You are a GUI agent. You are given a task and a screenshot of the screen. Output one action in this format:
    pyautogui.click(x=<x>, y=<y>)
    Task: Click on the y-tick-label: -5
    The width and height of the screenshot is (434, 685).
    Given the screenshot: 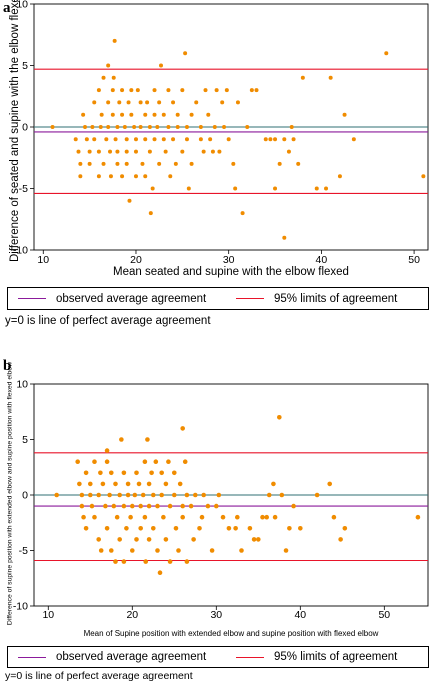 What is the action you would take?
    pyautogui.click(x=23, y=551)
    